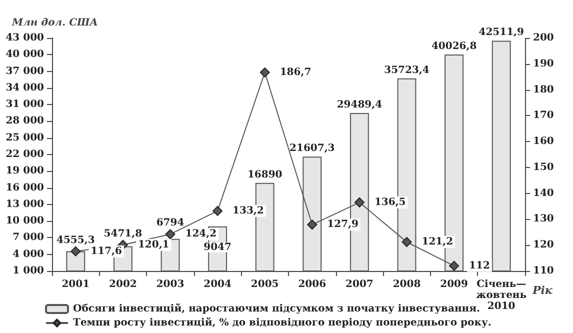  Describe the element at coordinates (543, 38) in the screenshot. I see `y2-tick-label: 200` at that location.